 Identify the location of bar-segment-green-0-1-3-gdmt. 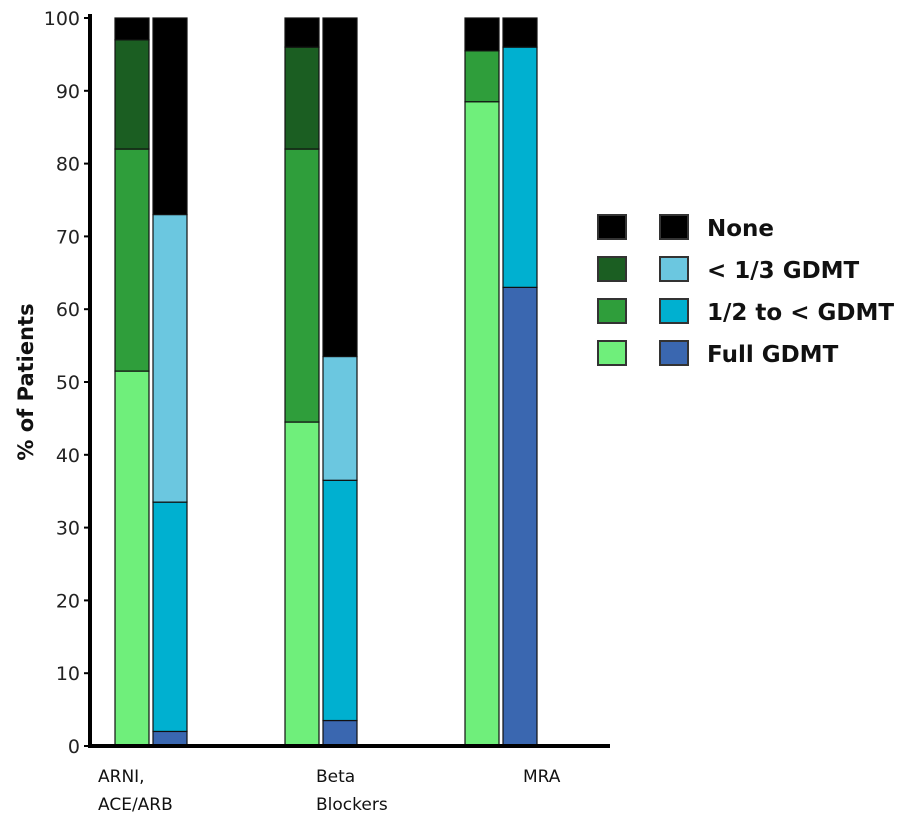
(132, 94).